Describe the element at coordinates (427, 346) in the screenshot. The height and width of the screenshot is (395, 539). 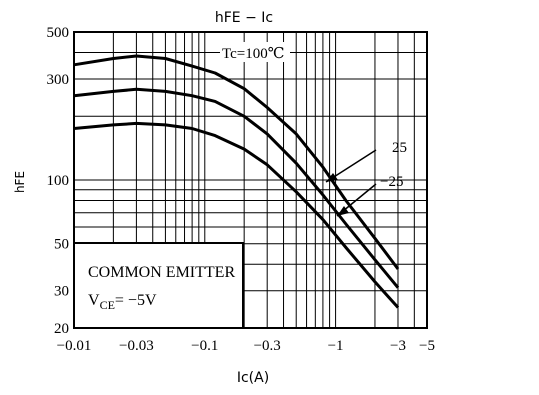
I see `x-tick-label: −5` at that location.